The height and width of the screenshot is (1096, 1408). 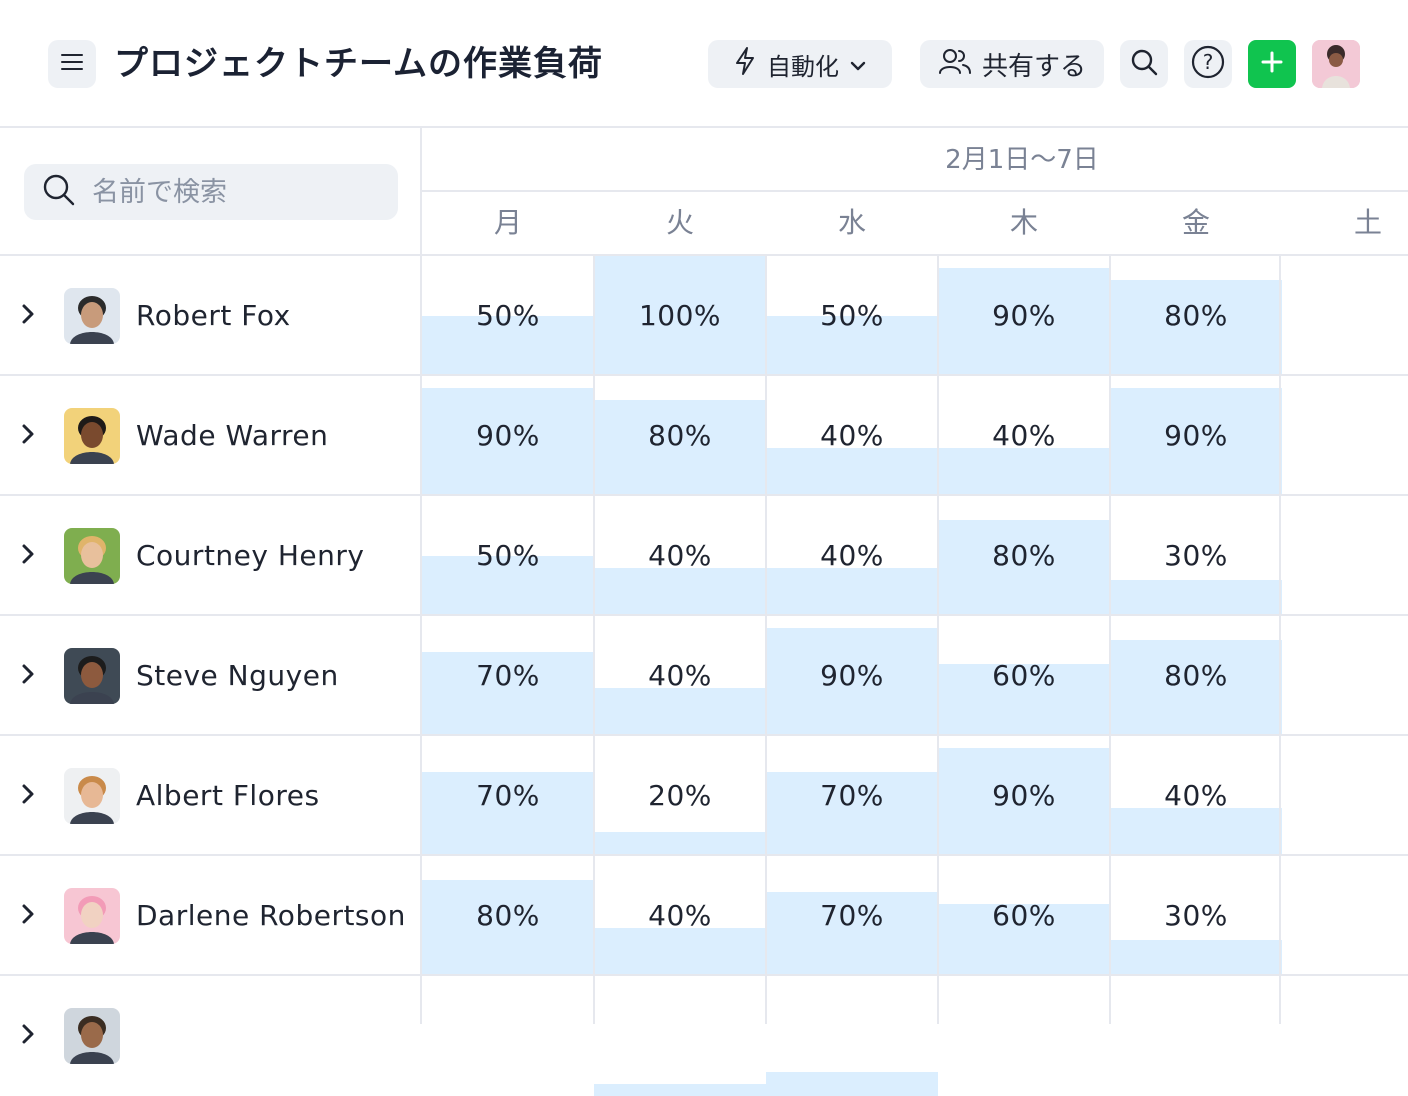 I want to click on add-button, so click(x=1272, y=64).